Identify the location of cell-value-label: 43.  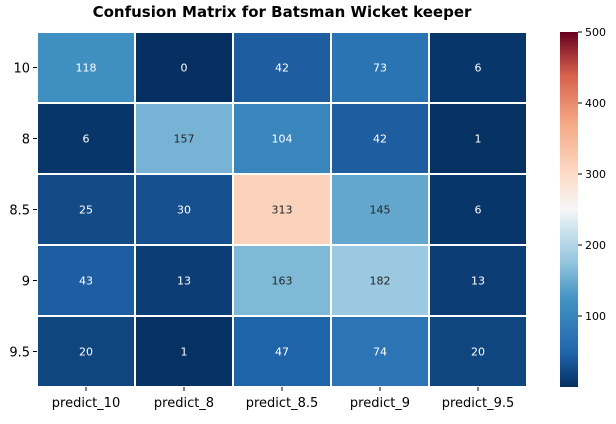
(86, 281).